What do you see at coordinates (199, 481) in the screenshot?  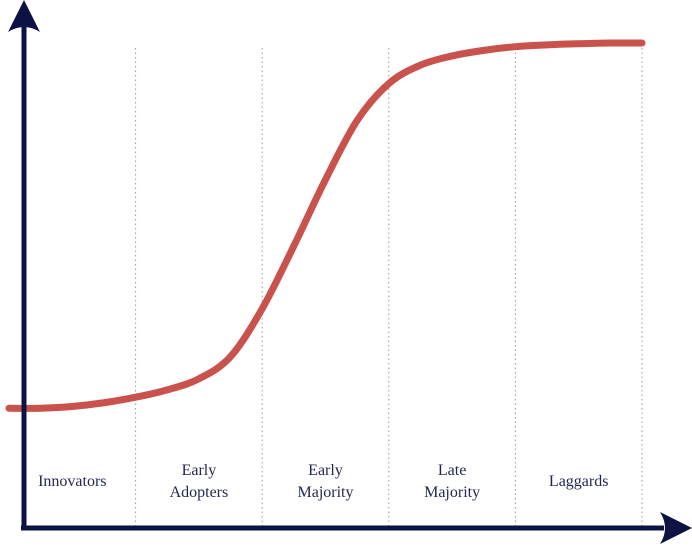 I see `segment-label: Early Adopters` at bounding box center [199, 481].